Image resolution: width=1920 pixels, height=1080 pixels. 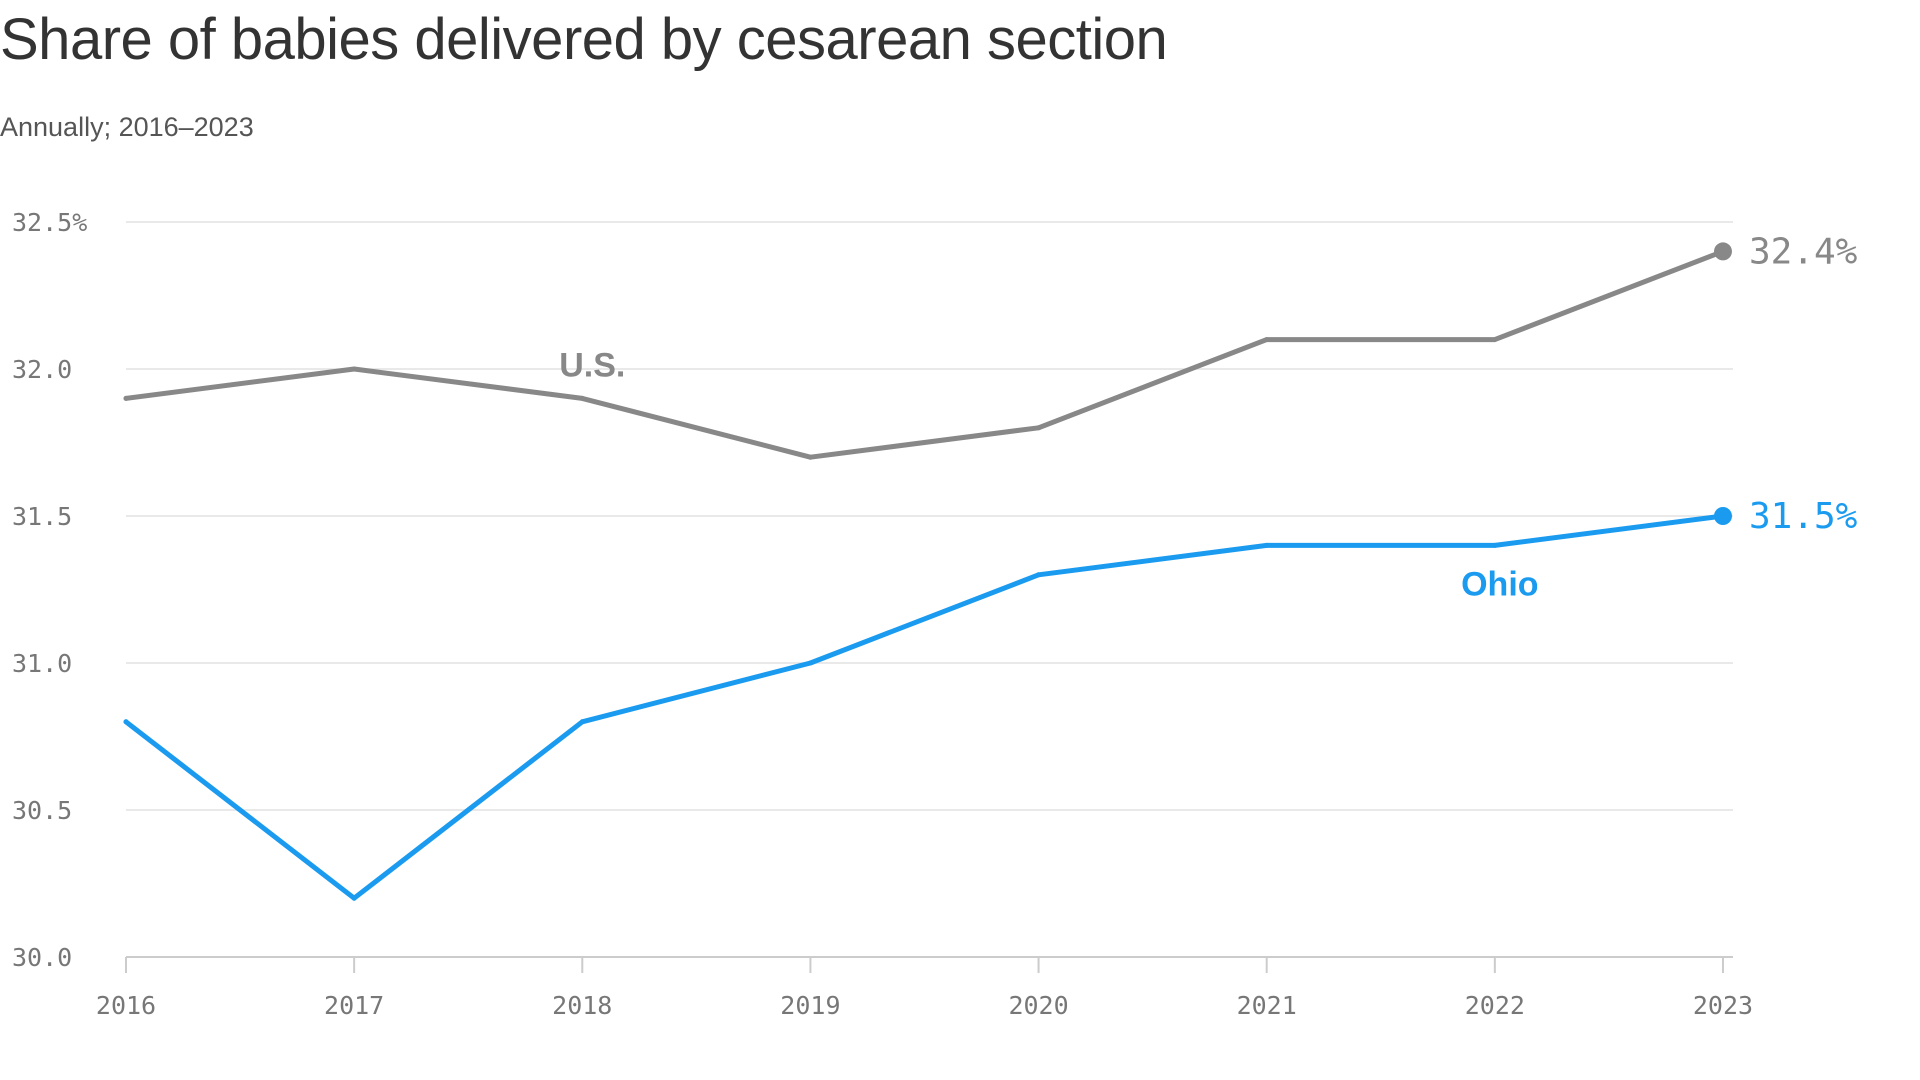 What do you see at coordinates (1267, 1005) in the screenshot?
I see `x-tick-label: 2021` at bounding box center [1267, 1005].